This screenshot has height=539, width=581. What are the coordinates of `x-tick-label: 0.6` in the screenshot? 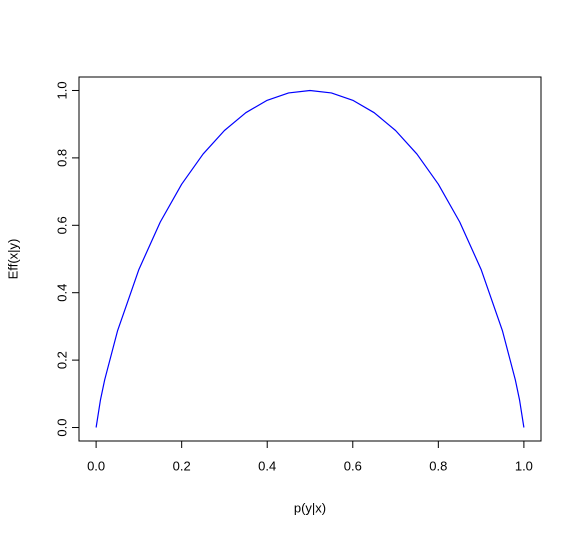 It's located at (353, 465).